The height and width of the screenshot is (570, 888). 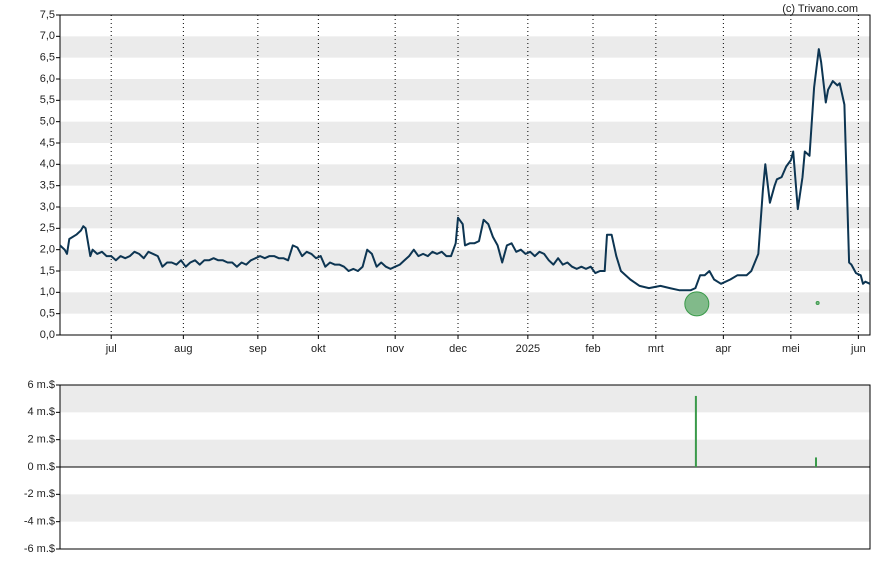 I want to click on y-tick-label: 1,0, so click(x=47, y=292).